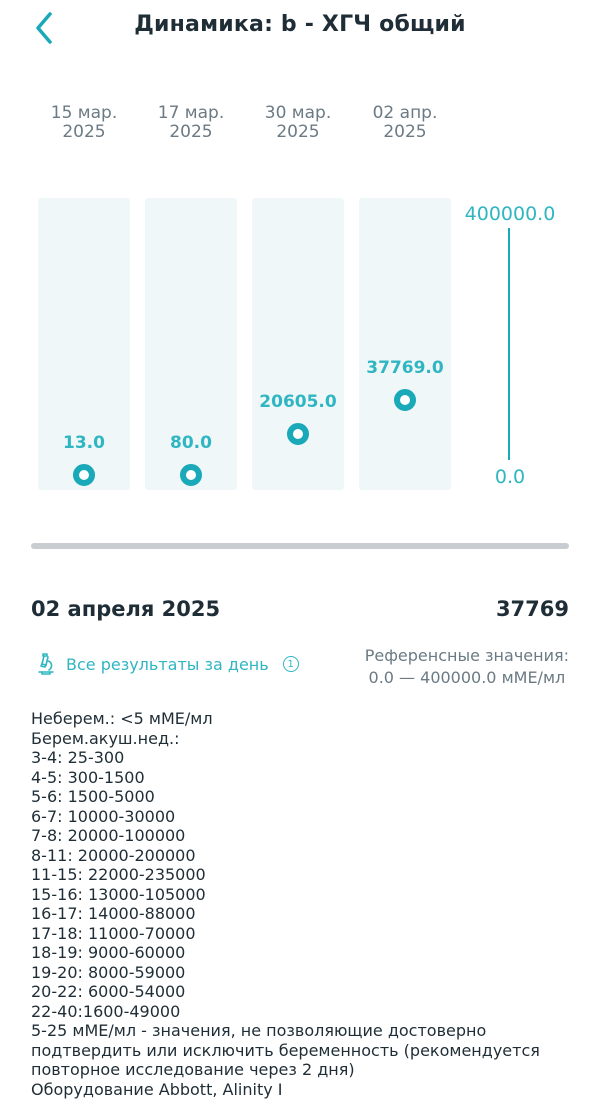 The width and height of the screenshot is (600, 1108). Describe the element at coordinates (78, 757) in the screenshot. I see `reference-note-line: 3-4: 25-300` at that location.